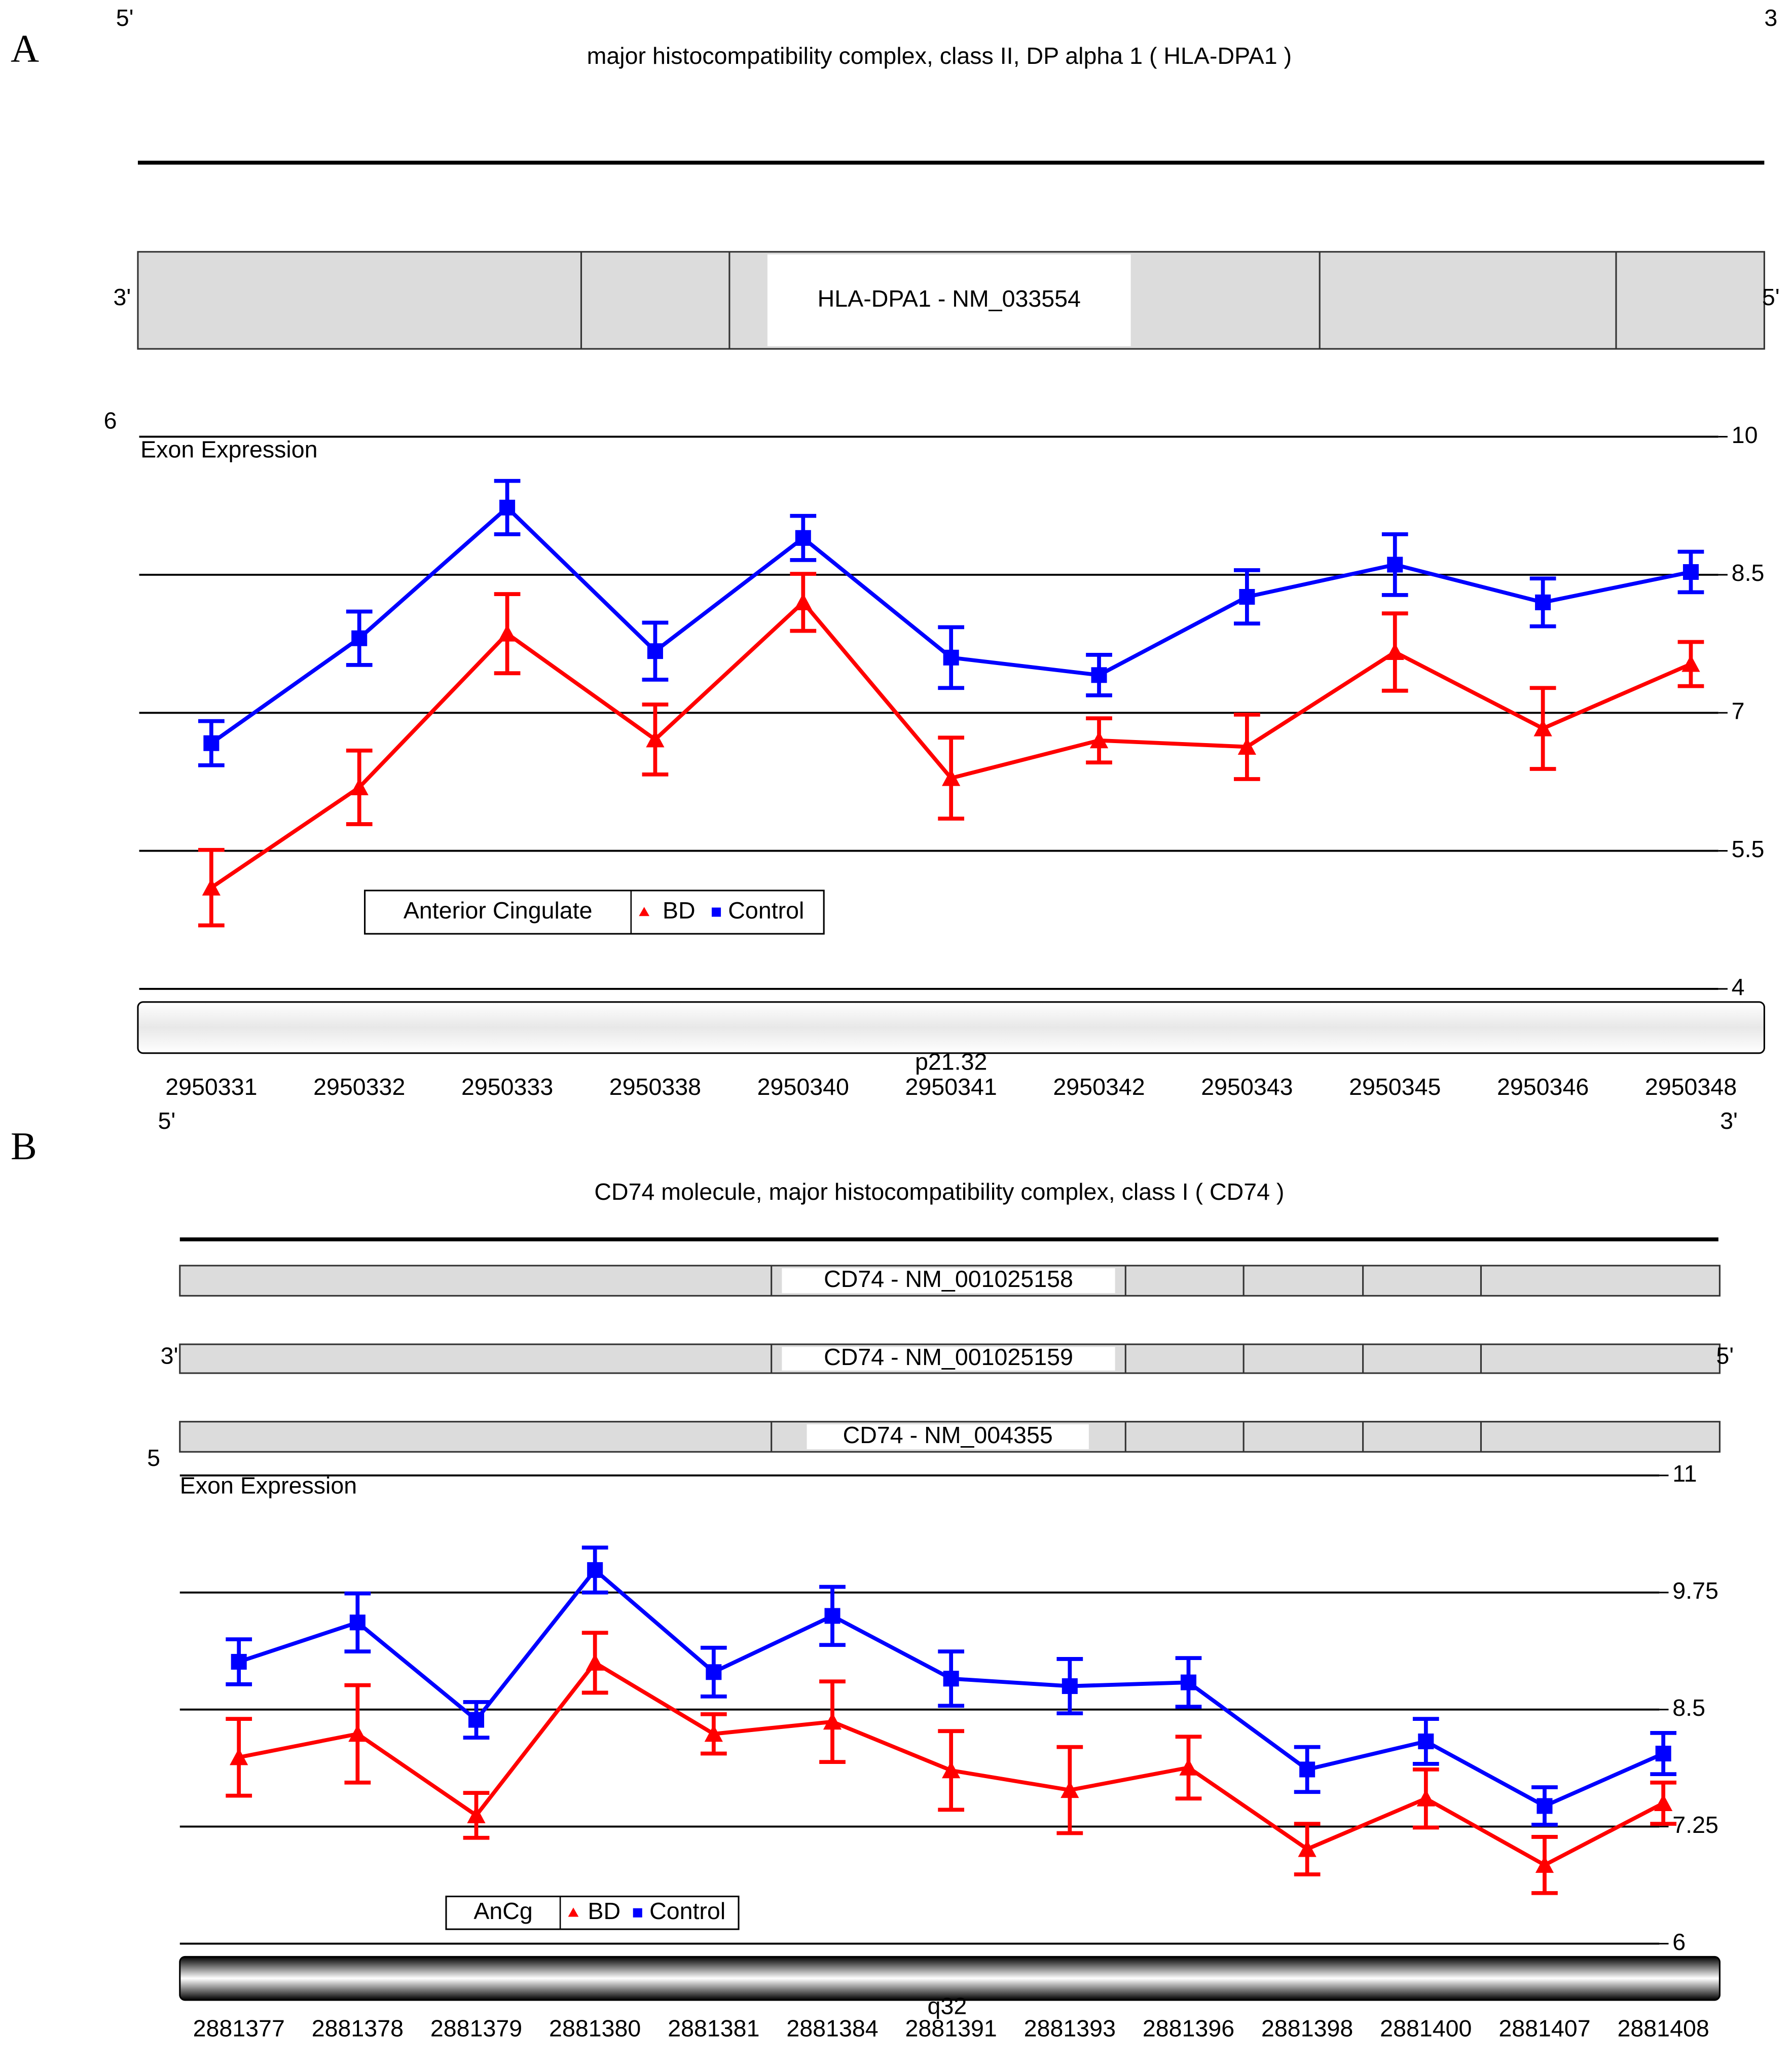 The height and width of the screenshot is (2063, 1792). Describe the element at coordinates (1770, 18) in the screenshot. I see `strand-label: 3` at that location.